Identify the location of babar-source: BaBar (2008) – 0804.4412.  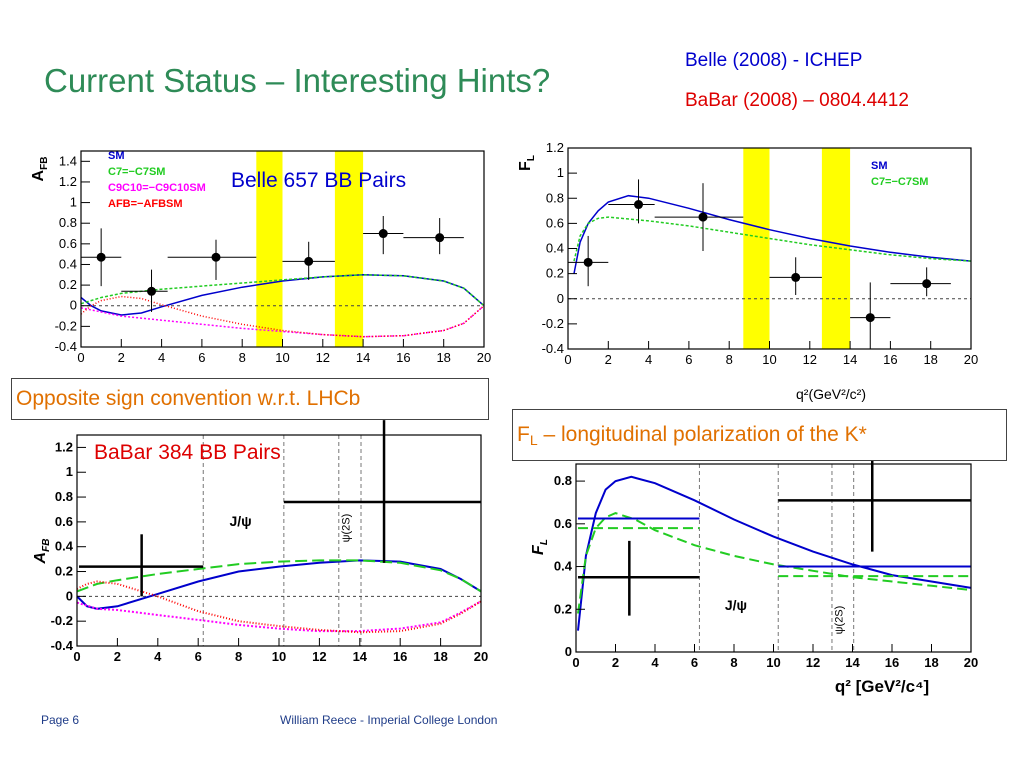
(797, 100).